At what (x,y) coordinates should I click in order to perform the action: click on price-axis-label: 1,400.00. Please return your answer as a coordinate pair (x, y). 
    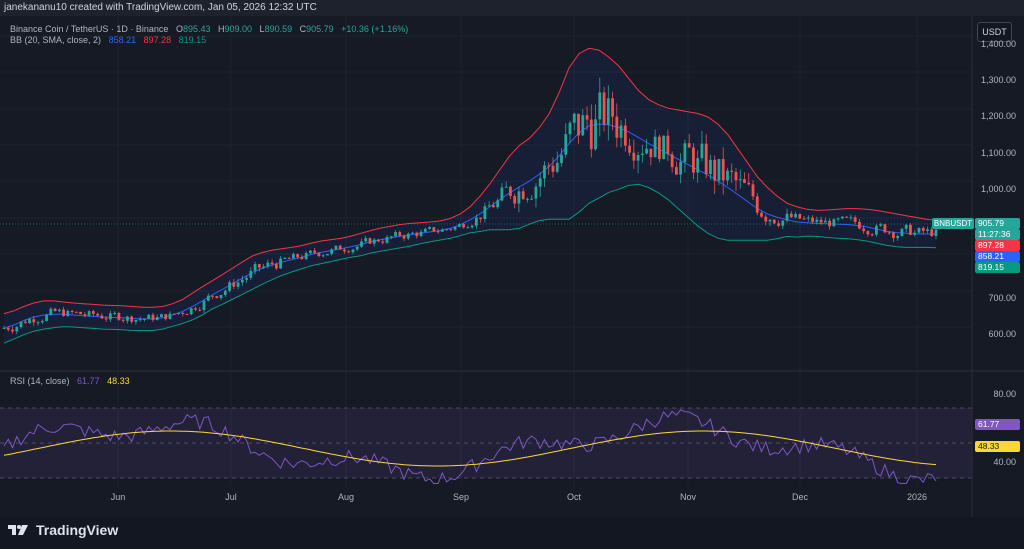
    Looking at the image, I should click on (998, 44).